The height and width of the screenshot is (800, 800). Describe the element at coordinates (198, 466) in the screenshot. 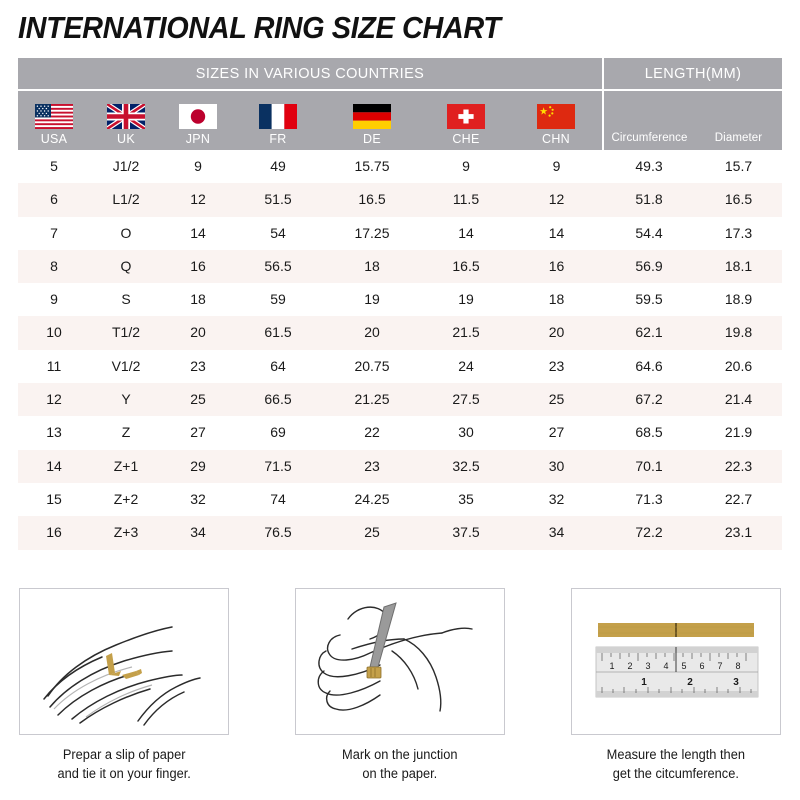

I see `table-cell: 29` at that location.